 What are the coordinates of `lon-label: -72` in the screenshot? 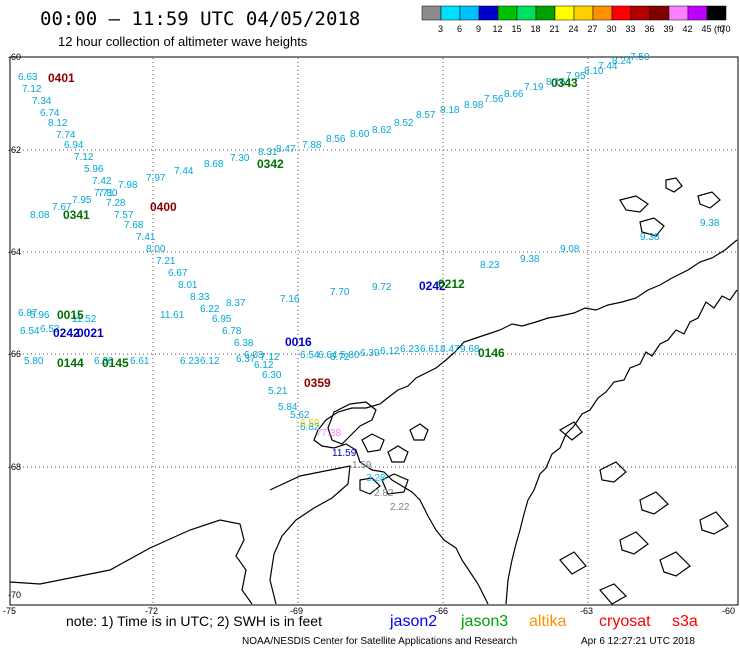 It's located at (151, 611).